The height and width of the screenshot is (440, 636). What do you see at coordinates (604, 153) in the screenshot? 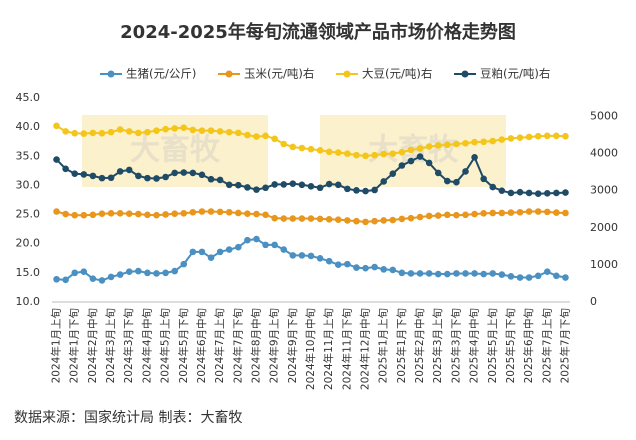
I see `y2-tick-label: 4000` at bounding box center [604, 153].